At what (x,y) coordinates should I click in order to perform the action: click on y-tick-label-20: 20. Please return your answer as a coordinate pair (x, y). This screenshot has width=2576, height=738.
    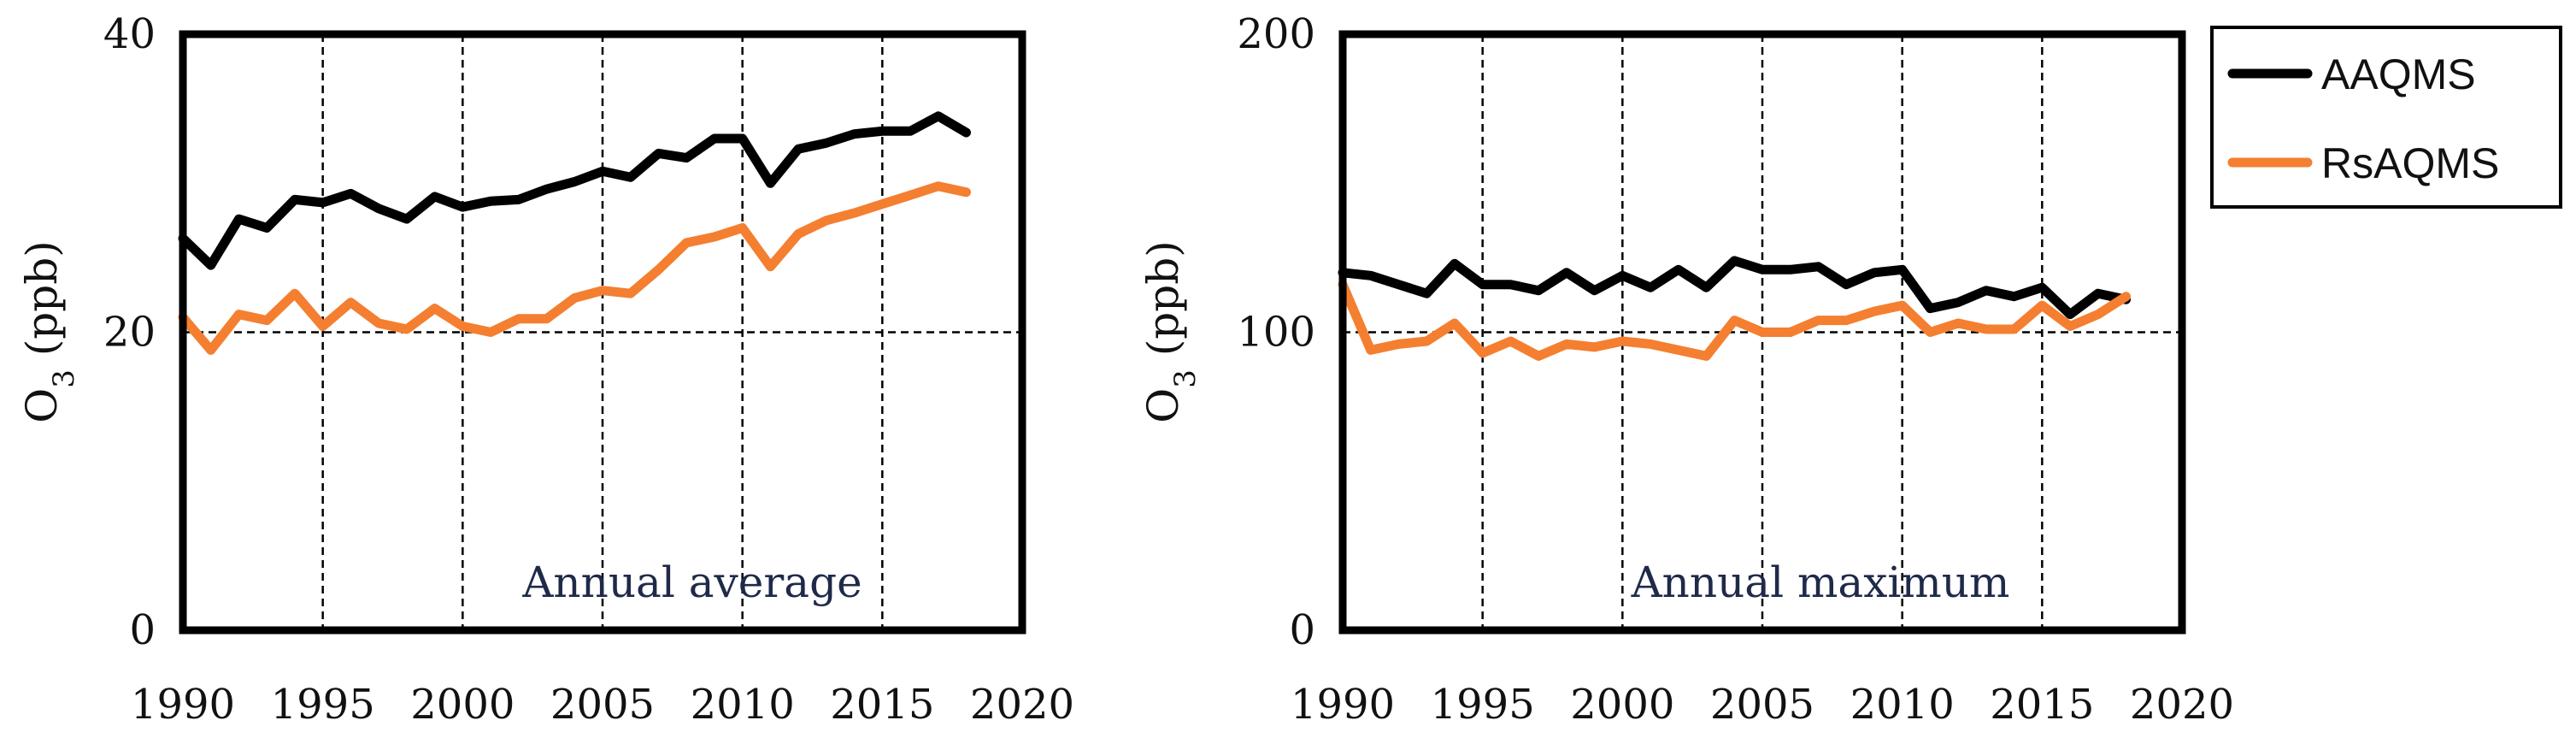
    Looking at the image, I should click on (129, 333).